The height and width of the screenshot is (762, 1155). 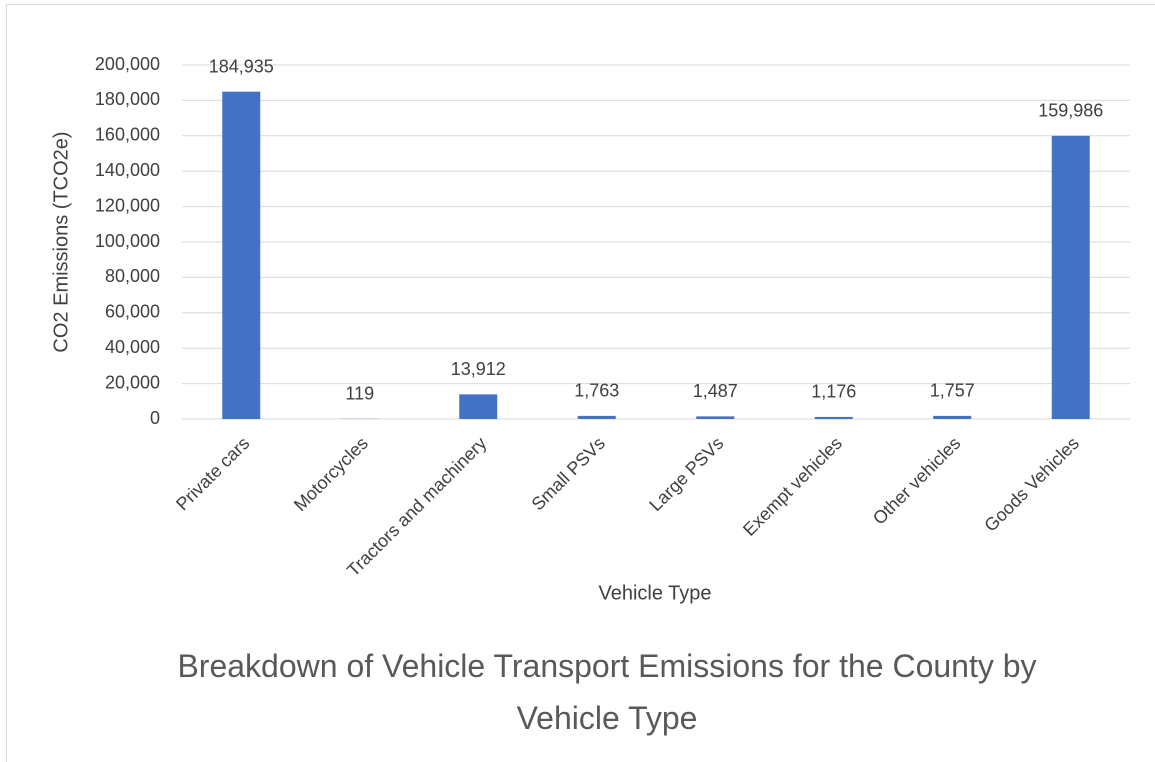 What do you see at coordinates (568, 473) in the screenshot?
I see `x-tick-label: Small PSVs` at bounding box center [568, 473].